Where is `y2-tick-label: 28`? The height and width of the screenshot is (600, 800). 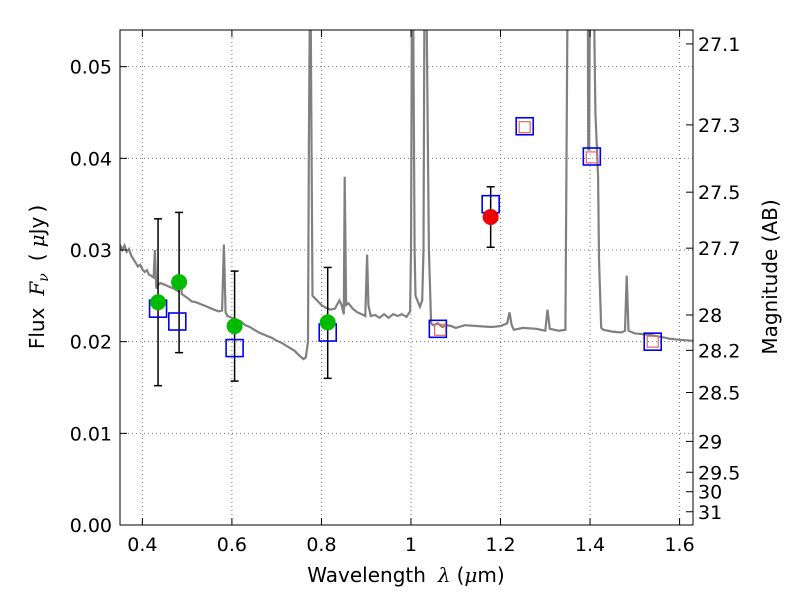 y2-tick-label: 28 is located at coordinates (710, 316).